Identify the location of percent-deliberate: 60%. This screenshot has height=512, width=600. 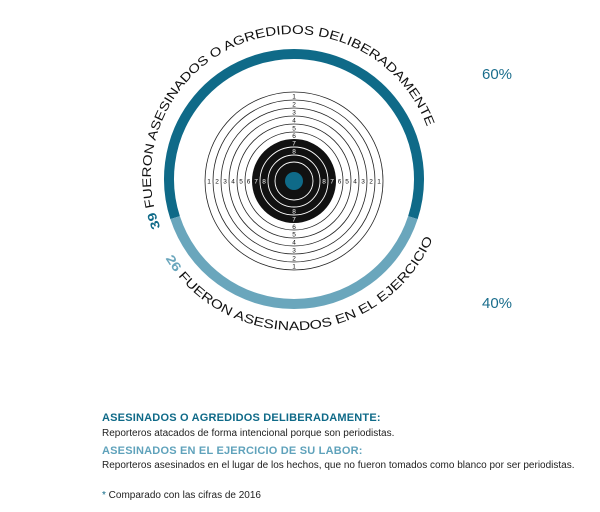
(497, 74).